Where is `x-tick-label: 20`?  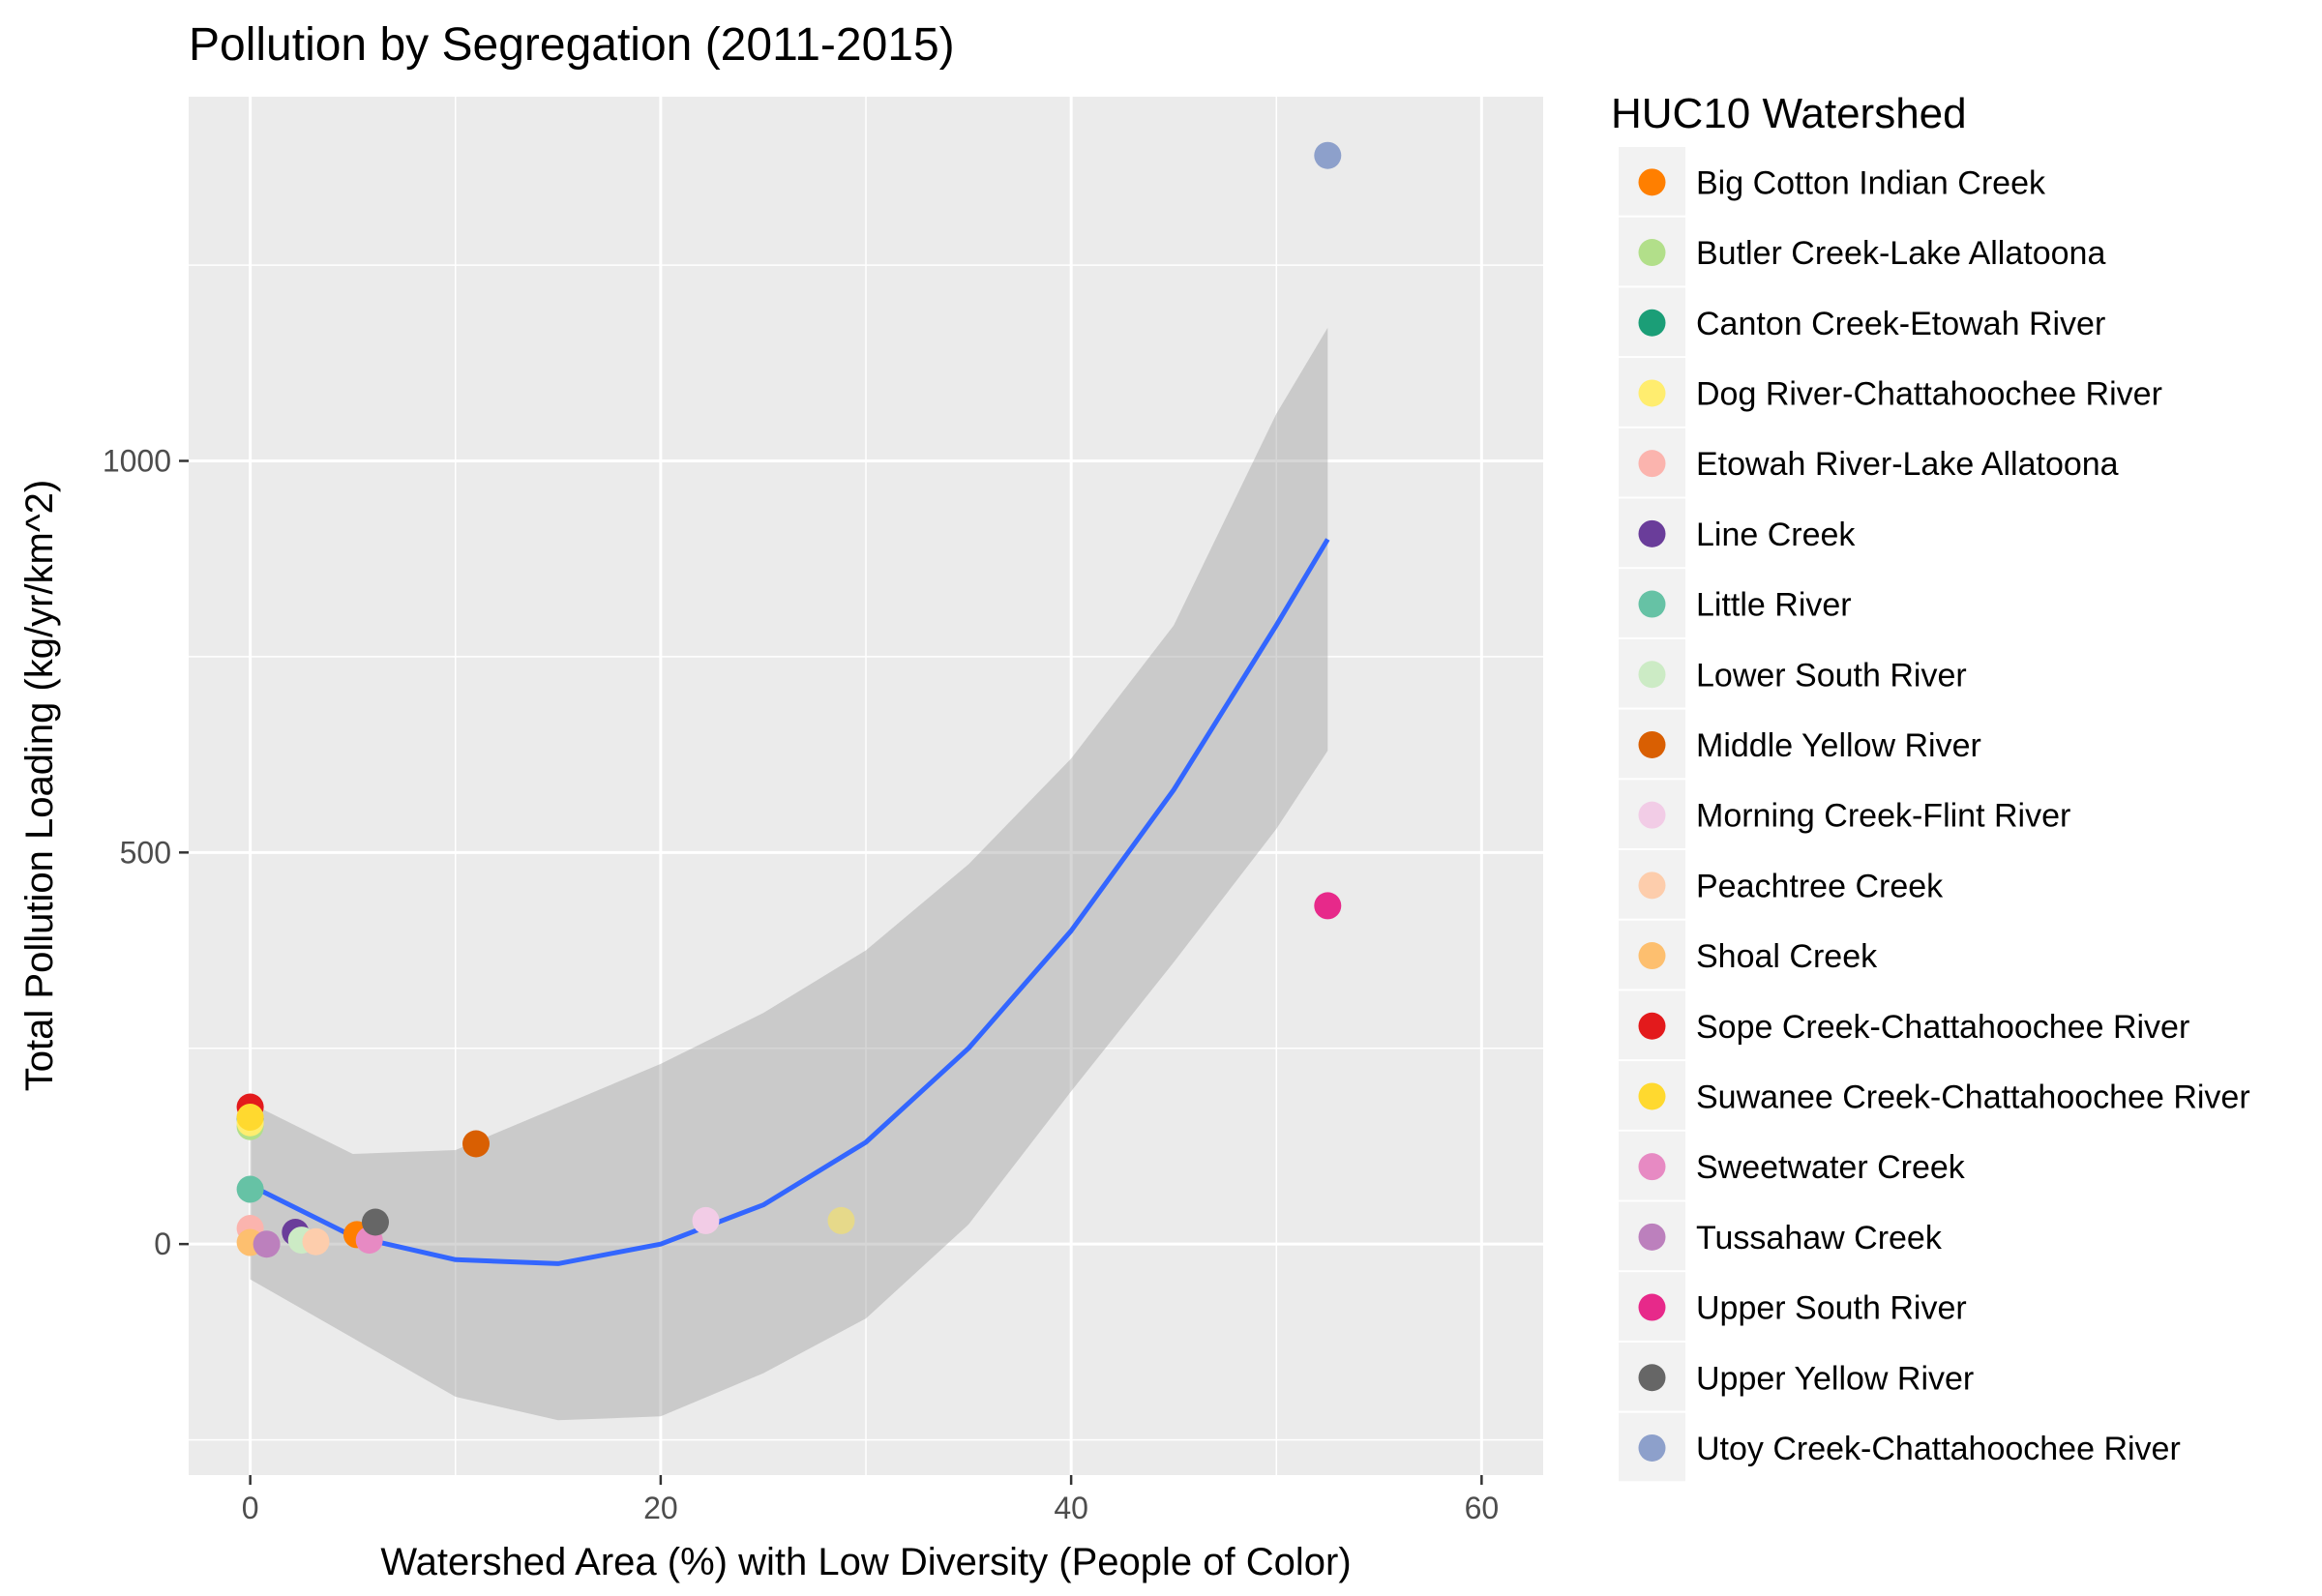 x-tick-label: 20 is located at coordinates (660, 1508).